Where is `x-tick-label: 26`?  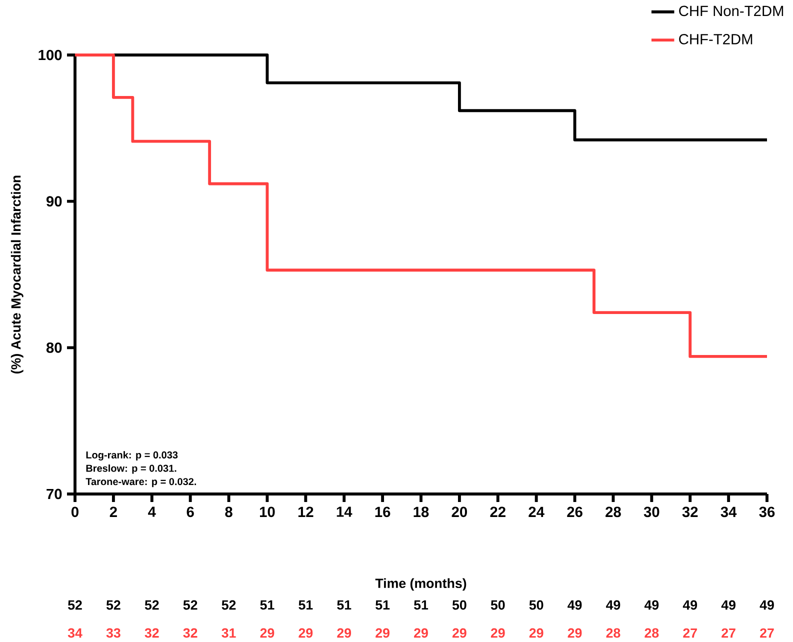
x-tick-label: 26 is located at coordinates (574, 512).